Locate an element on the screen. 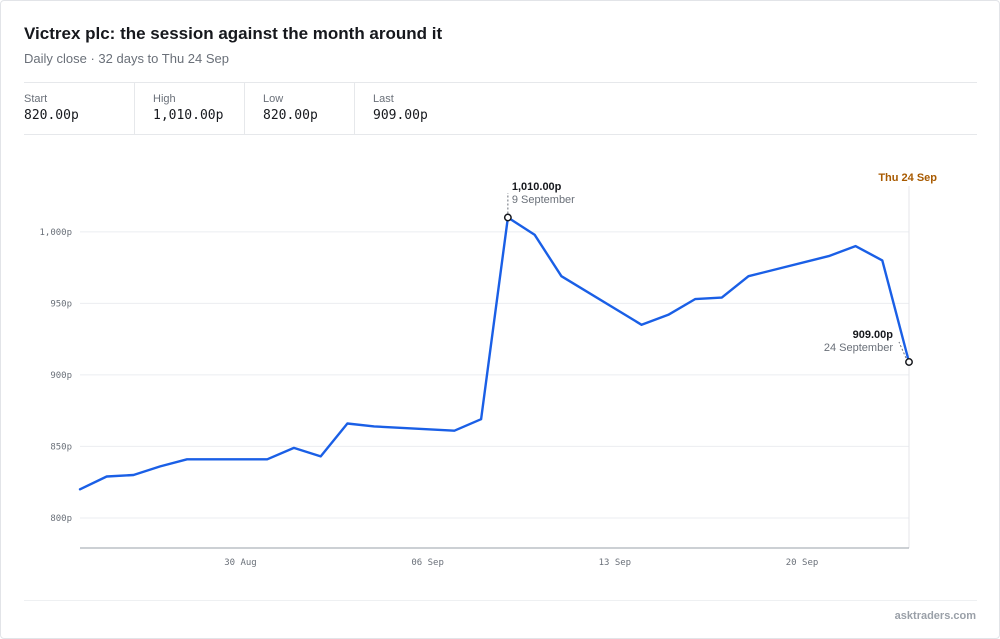 This screenshot has height=639, width=1000. stat-value: 909.00p is located at coordinates (400, 115).